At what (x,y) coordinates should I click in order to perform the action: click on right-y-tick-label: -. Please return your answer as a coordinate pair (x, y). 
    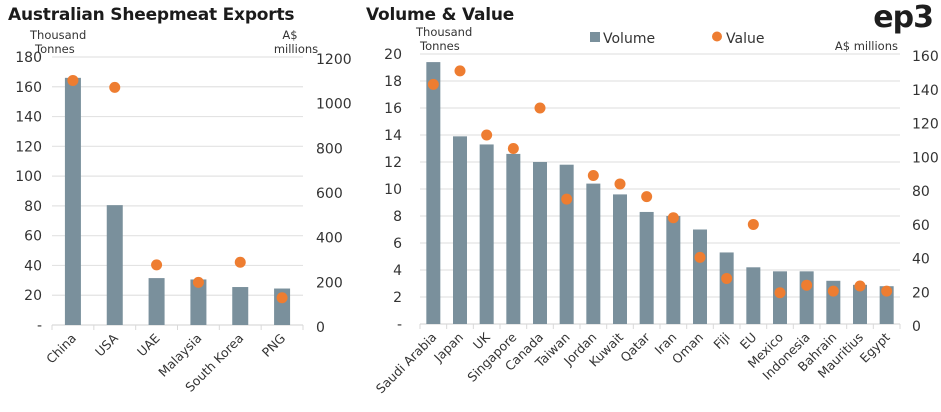
    Looking at the image, I should click on (399, 325).